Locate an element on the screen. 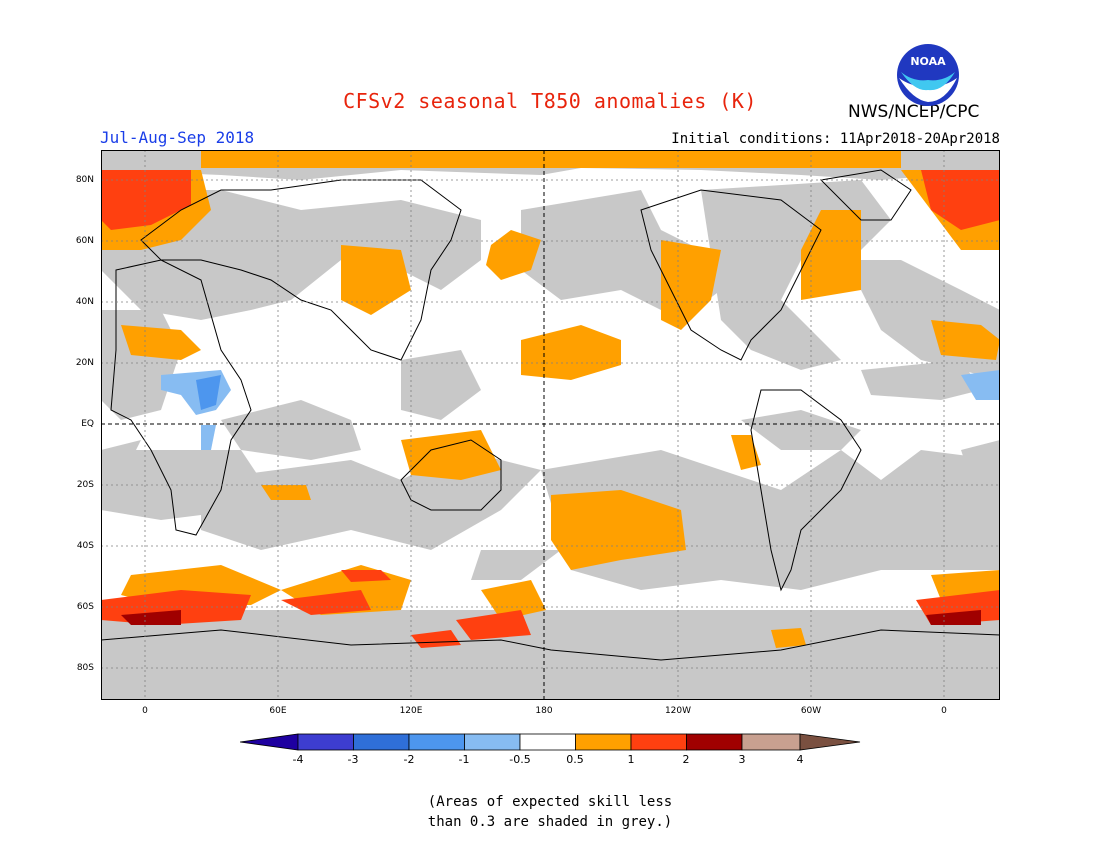 The width and height of the screenshot is (1100, 850). lon-label-120w: 120W is located at coordinates (678, 711).